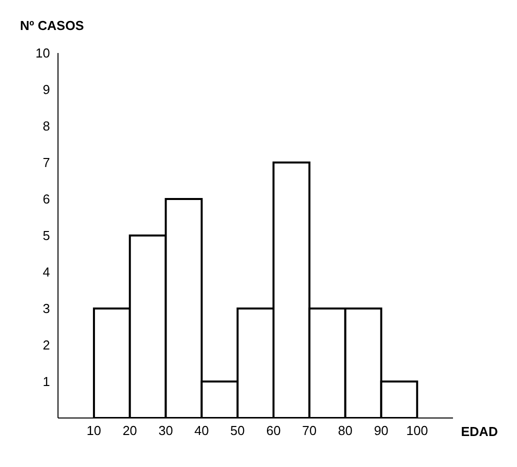  I want to click on y-tick-label: 4, so click(46, 272).